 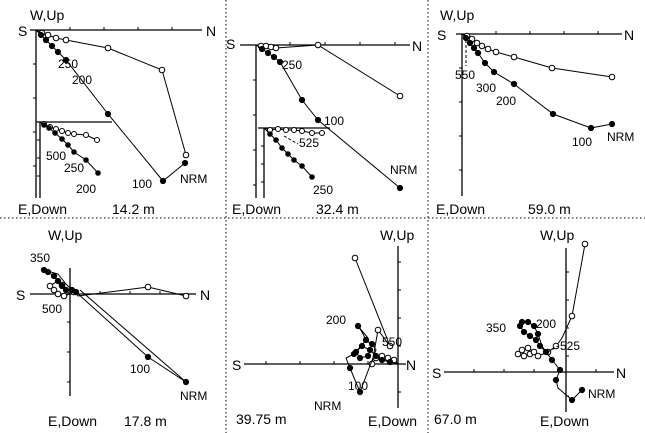 I want to click on depth-label: 67.0 m, so click(x=455, y=419).